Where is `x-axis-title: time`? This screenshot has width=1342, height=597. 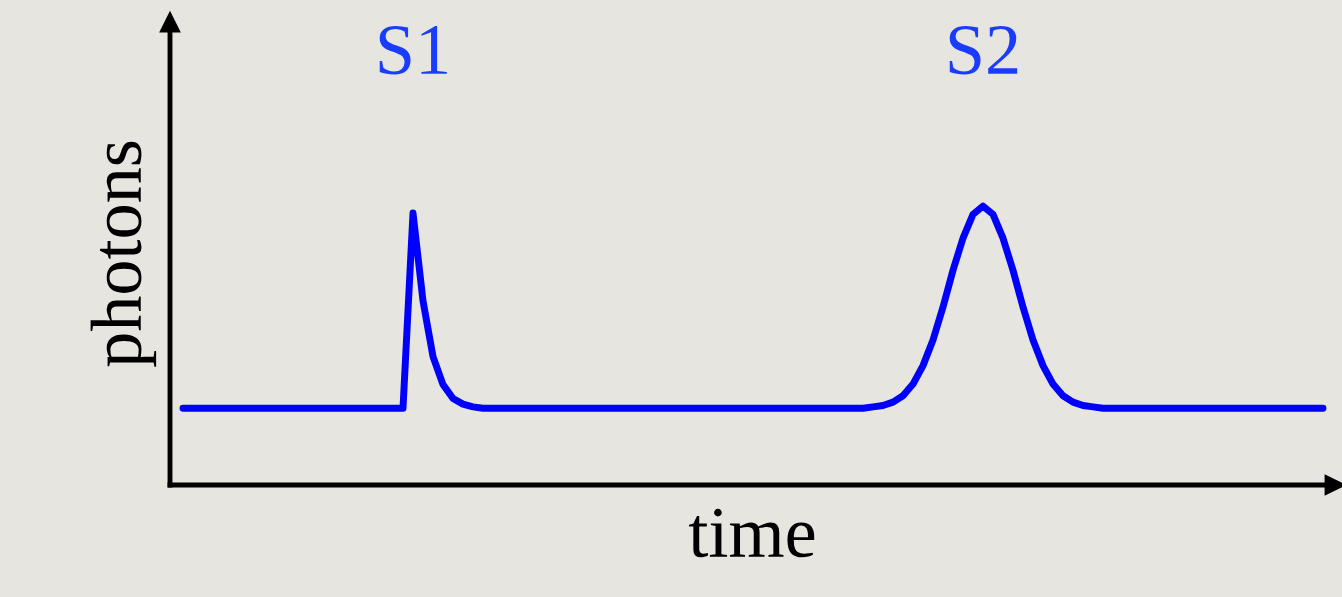
x-axis-title: time is located at coordinates (752, 533).